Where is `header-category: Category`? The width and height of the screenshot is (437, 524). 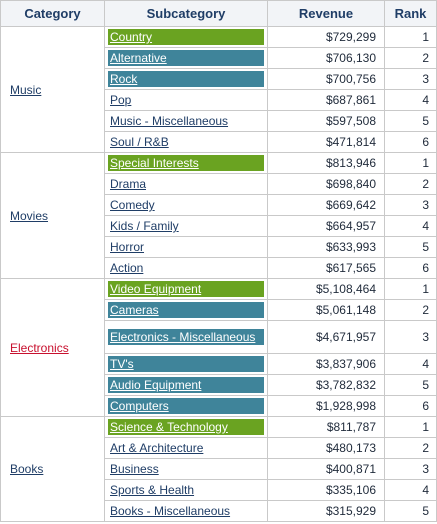
header-category: Category is located at coordinates (52, 13).